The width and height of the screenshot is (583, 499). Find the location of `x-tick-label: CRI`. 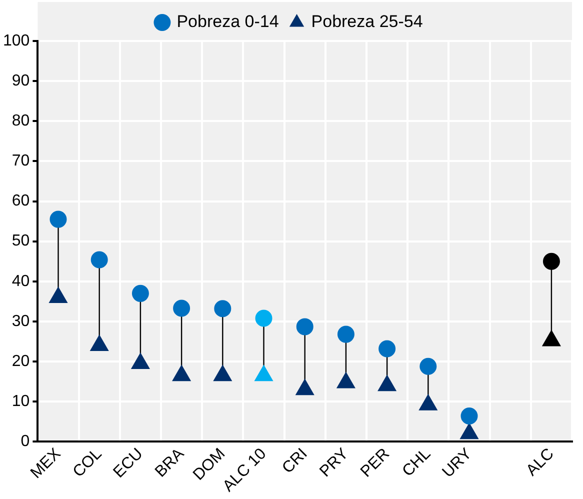

x-tick-label: CRI is located at coordinates (295, 461).